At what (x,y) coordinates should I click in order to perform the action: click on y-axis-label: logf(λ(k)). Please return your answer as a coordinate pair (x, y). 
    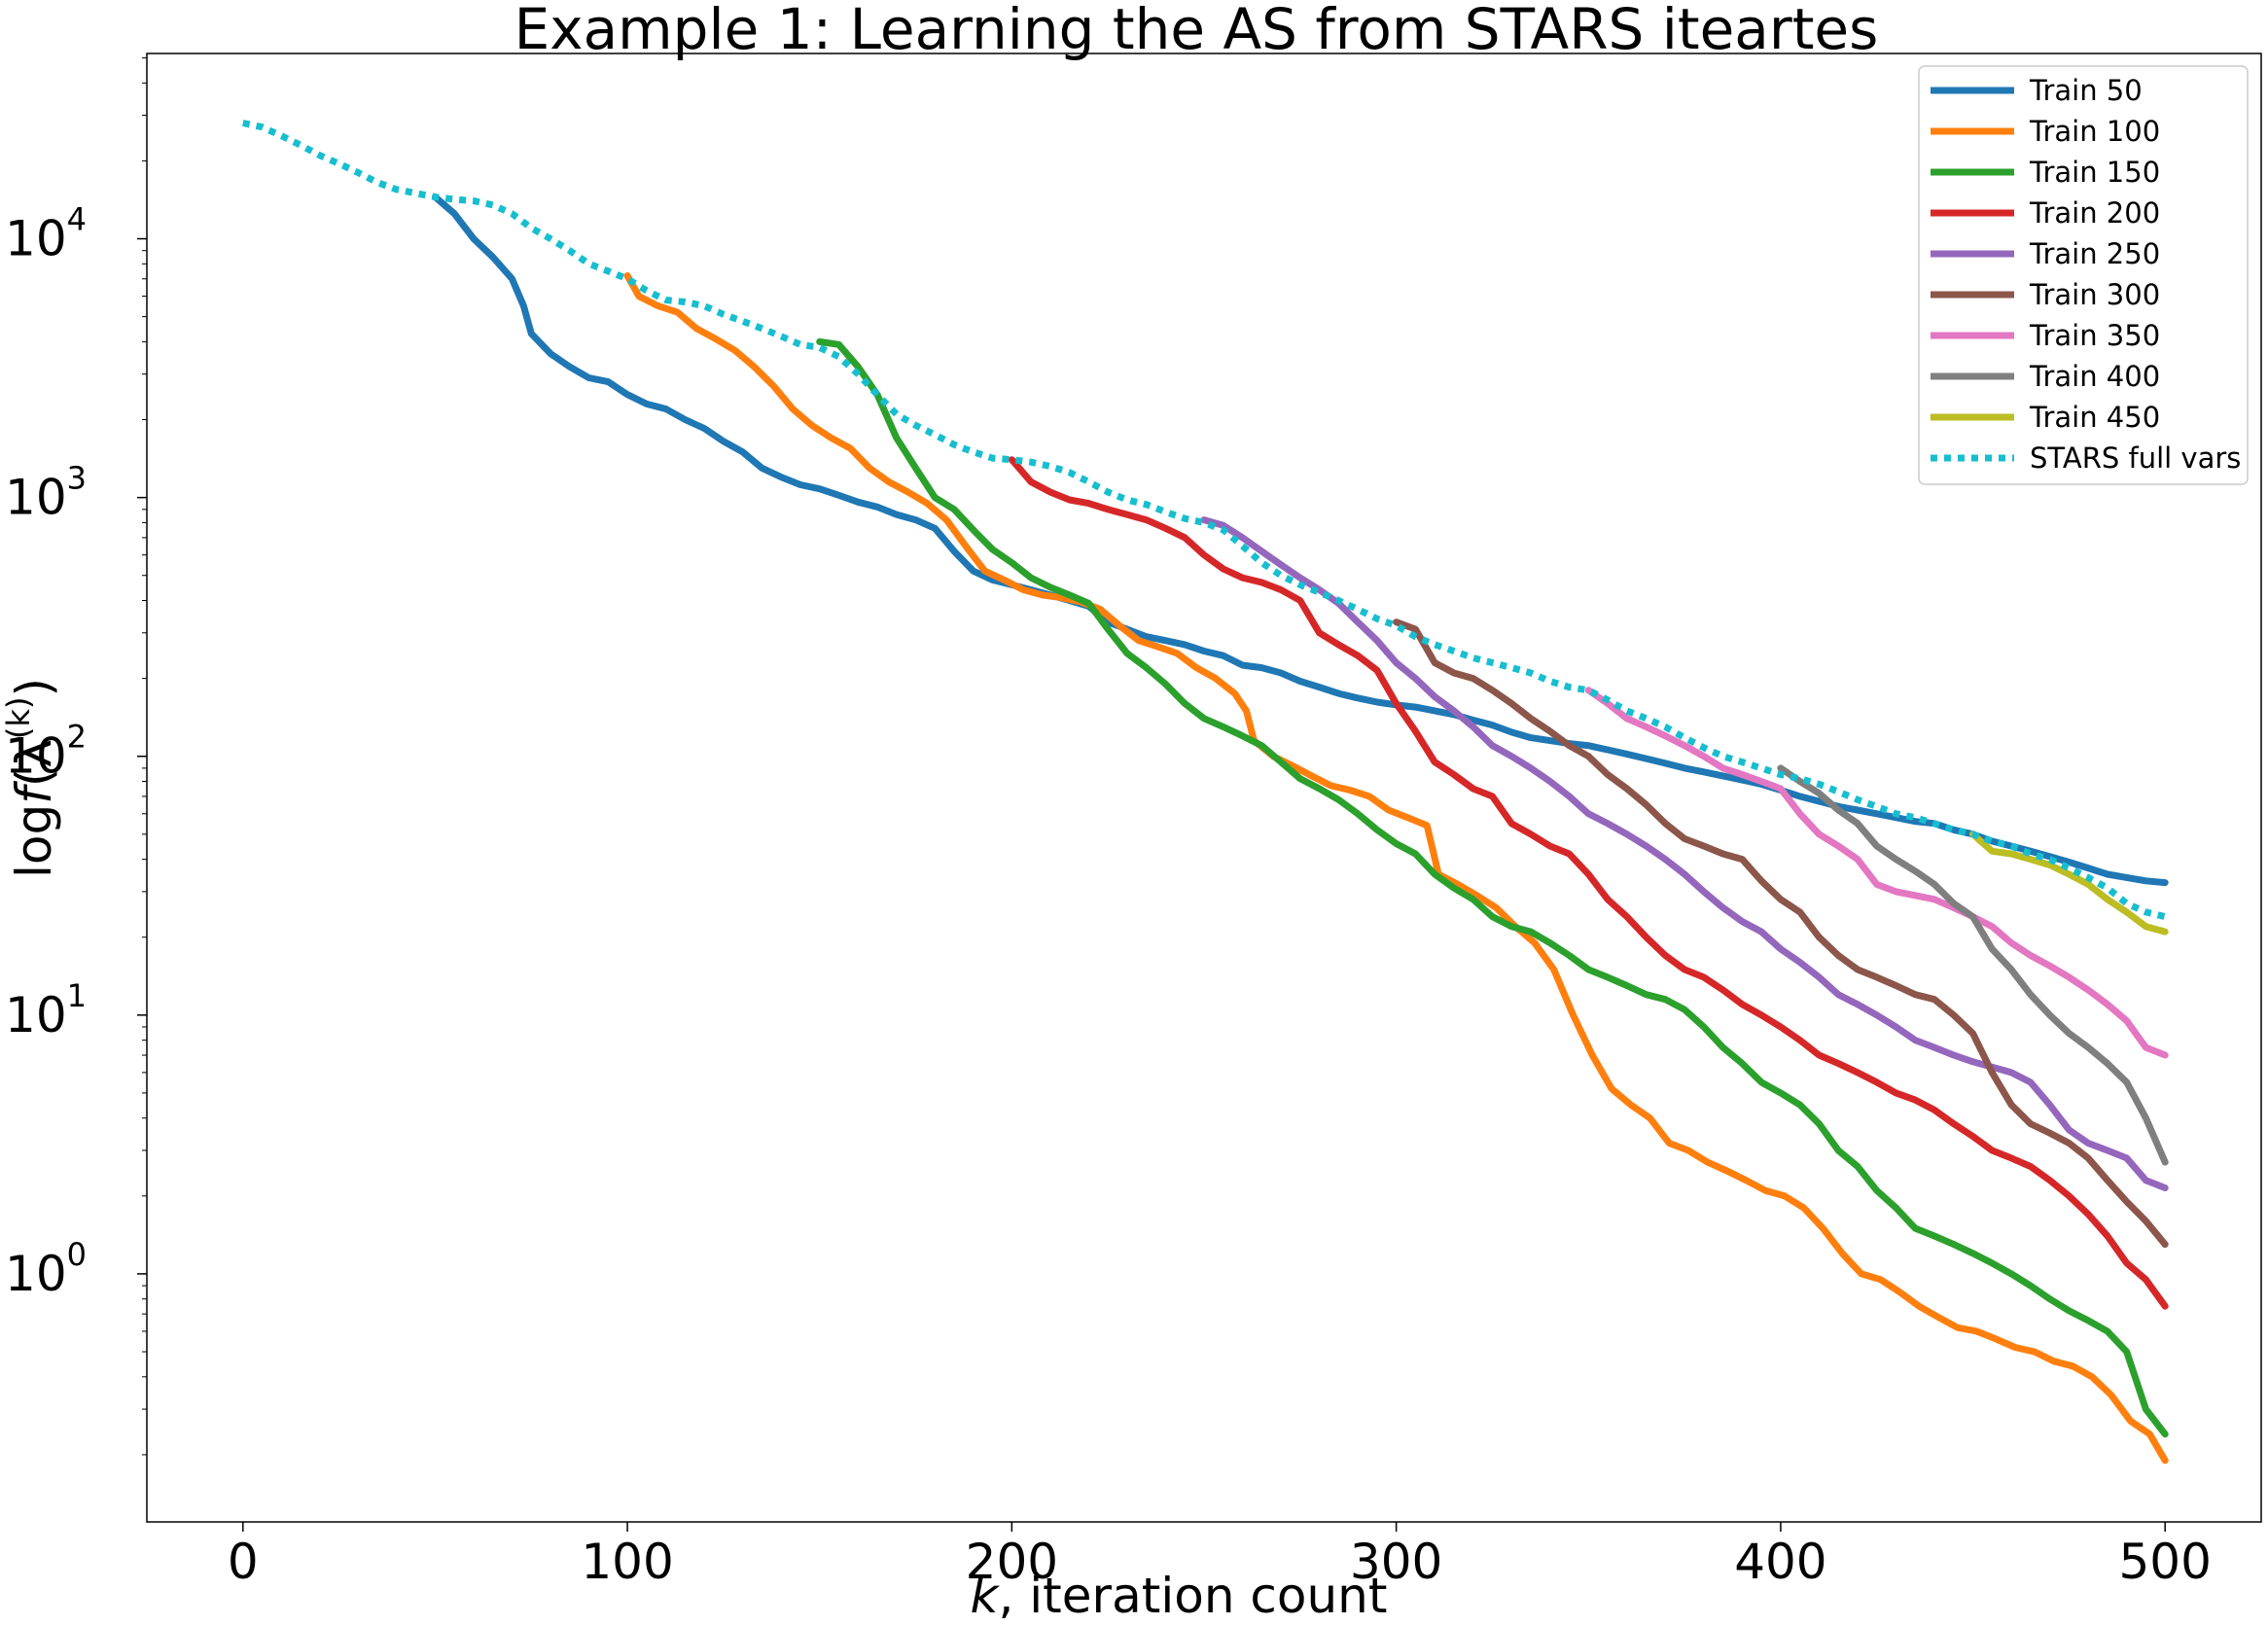
    Looking at the image, I should click on (31, 778).